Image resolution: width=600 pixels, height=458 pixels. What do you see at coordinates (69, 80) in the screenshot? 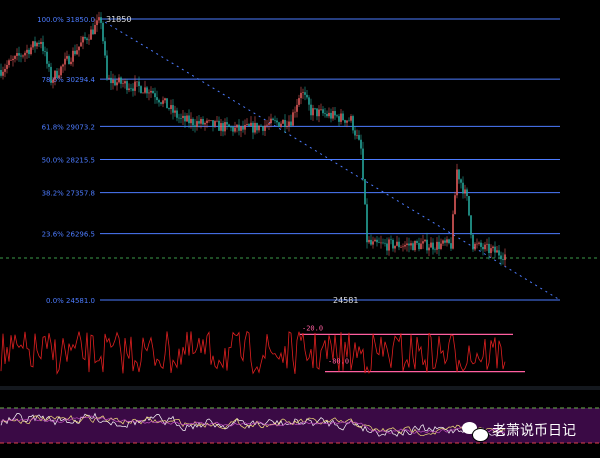
I see `fib-level-label: 78.6% 30294.4` at bounding box center [69, 80].